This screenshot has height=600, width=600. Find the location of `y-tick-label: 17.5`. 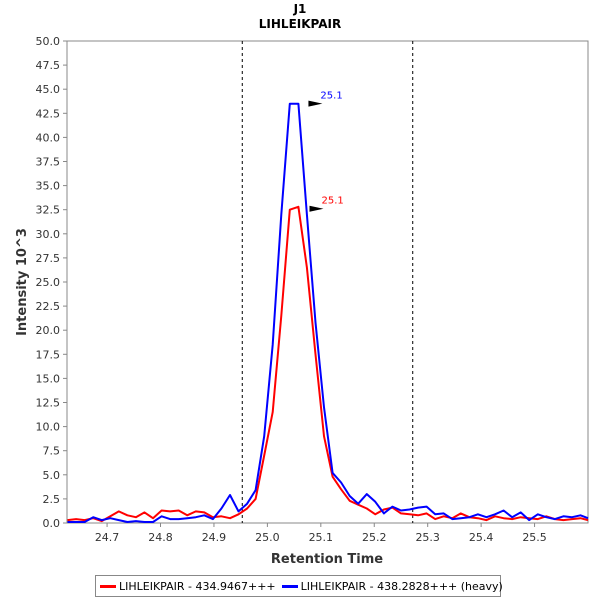

y-tick-label: 17.5 is located at coordinates (48, 354).